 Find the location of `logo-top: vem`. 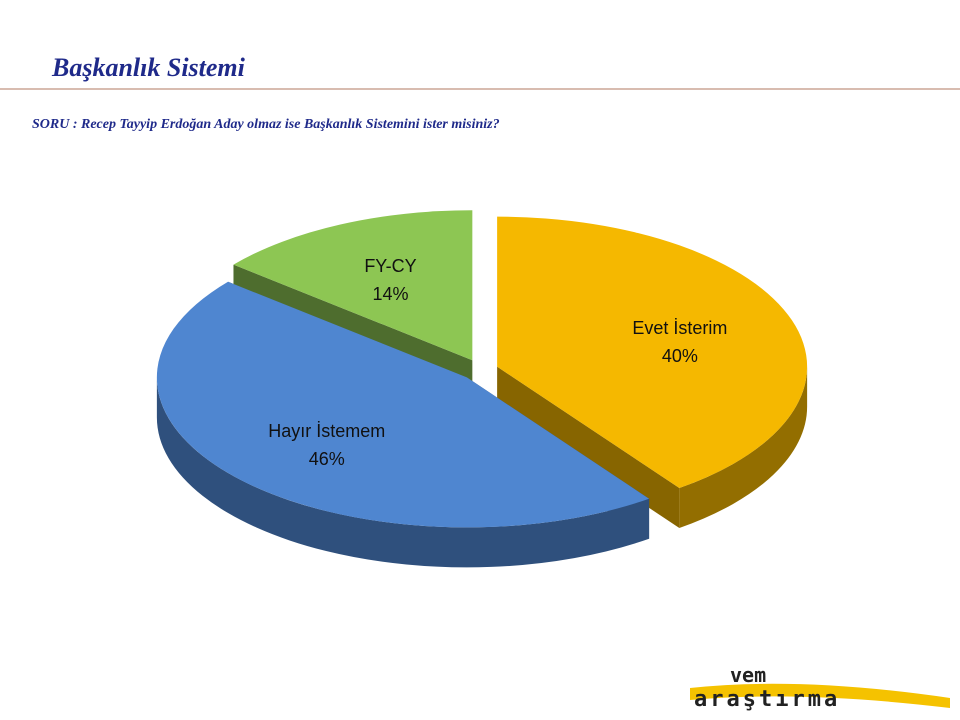

logo-top: vem is located at coordinates (748, 675).